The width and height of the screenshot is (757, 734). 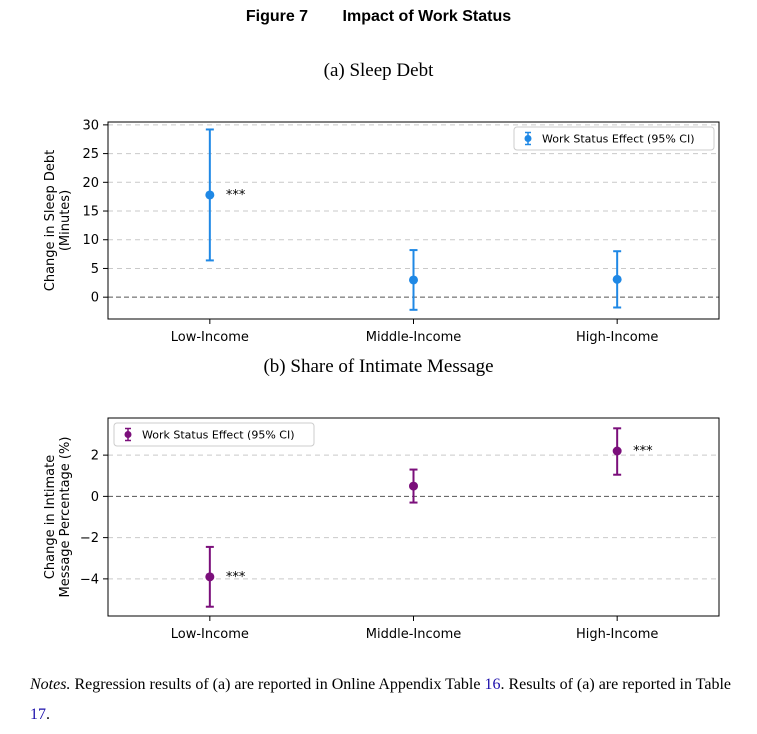 What do you see at coordinates (218, 435) in the screenshot?
I see `intimate-message-legend-label: Work Status Effect (95% CI)` at bounding box center [218, 435].